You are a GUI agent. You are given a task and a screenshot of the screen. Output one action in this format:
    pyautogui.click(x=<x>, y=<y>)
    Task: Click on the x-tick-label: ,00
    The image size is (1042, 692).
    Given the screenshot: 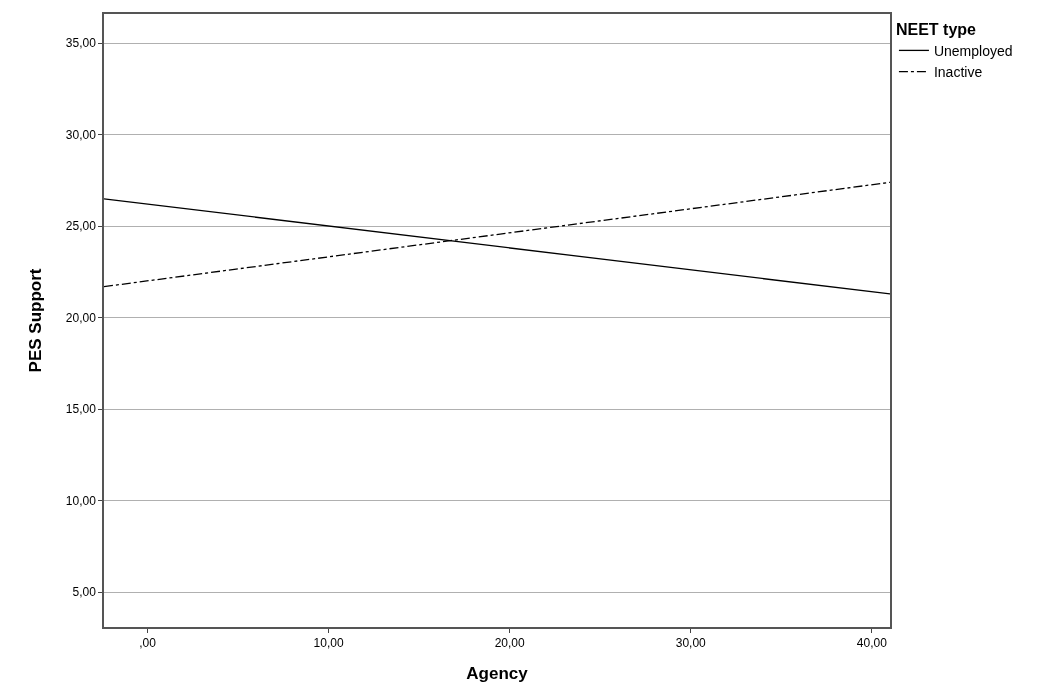 What is the action you would take?
    pyautogui.click(x=148, y=643)
    